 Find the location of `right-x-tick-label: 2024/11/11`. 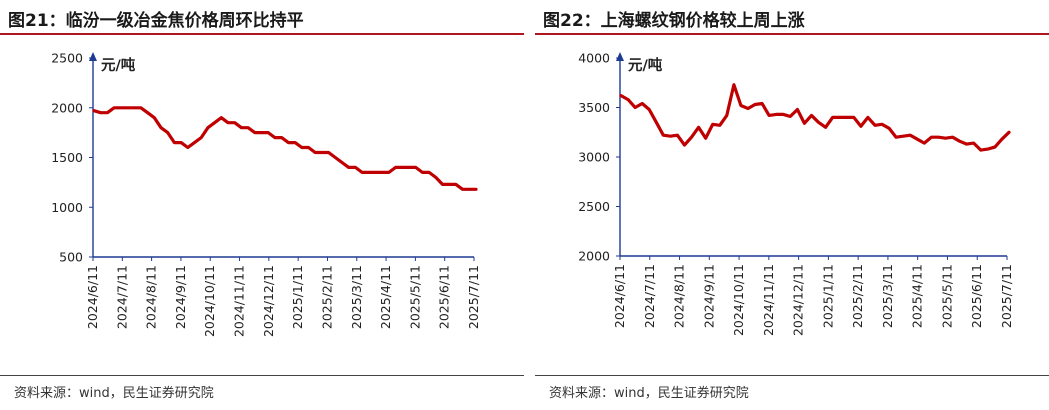

right-x-tick-label: 2024/11/11 is located at coordinates (768, 300).